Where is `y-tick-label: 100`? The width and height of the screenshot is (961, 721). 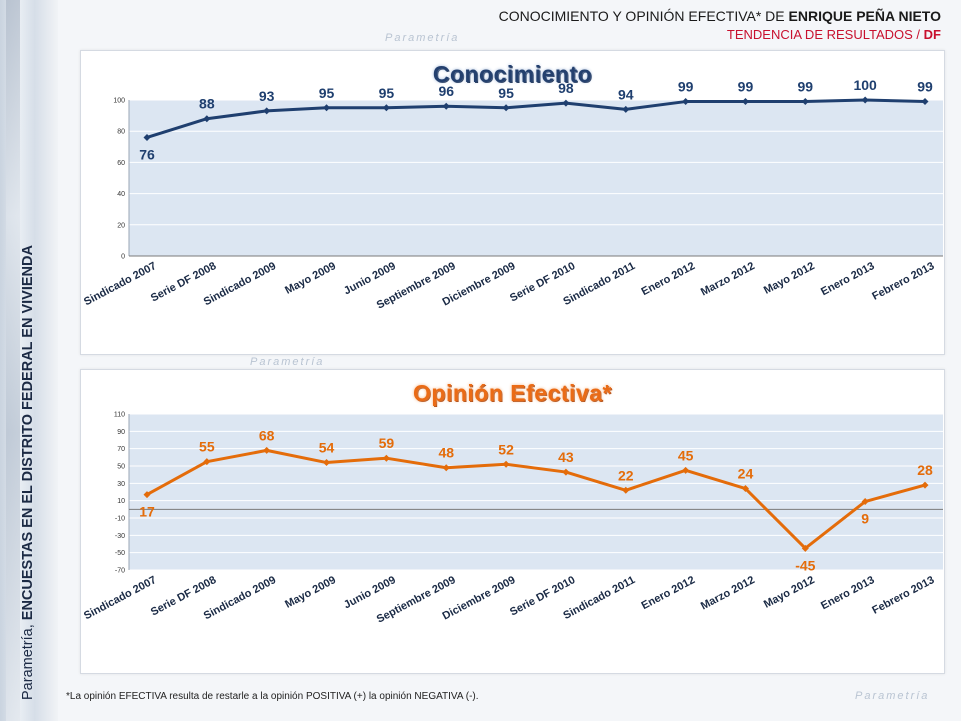
y-tick-label: 100 is located at coordinates (119, 101).